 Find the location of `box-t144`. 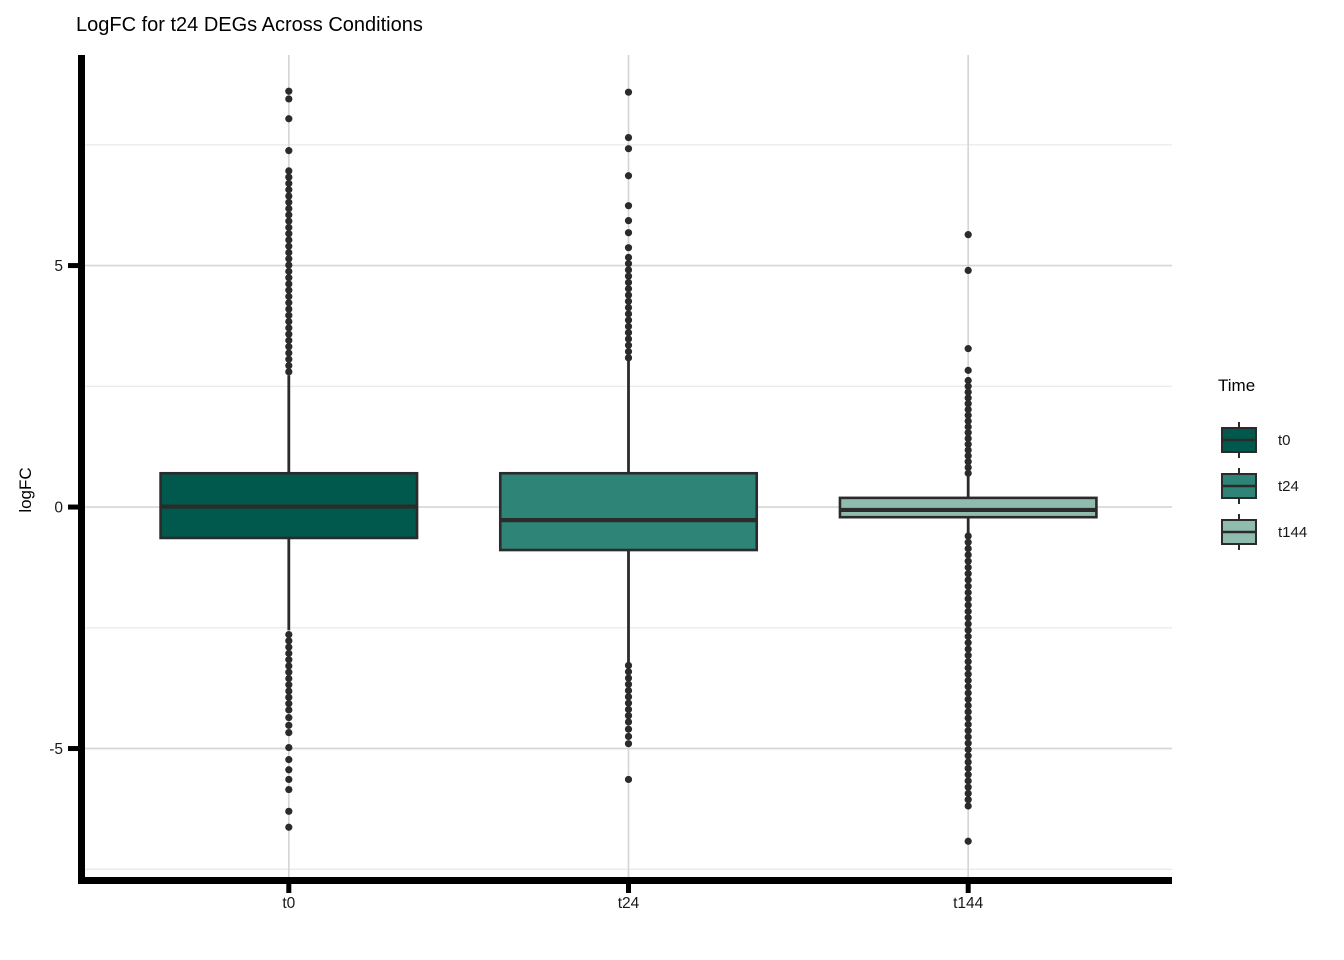

box-t144 is located at coordinates (968, 507).